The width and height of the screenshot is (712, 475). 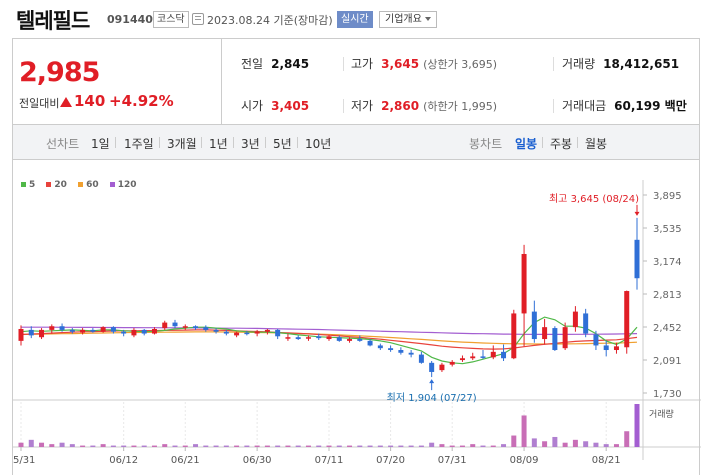 I want to click on legend-ma20-label: 20, so click(x=60, y=185).